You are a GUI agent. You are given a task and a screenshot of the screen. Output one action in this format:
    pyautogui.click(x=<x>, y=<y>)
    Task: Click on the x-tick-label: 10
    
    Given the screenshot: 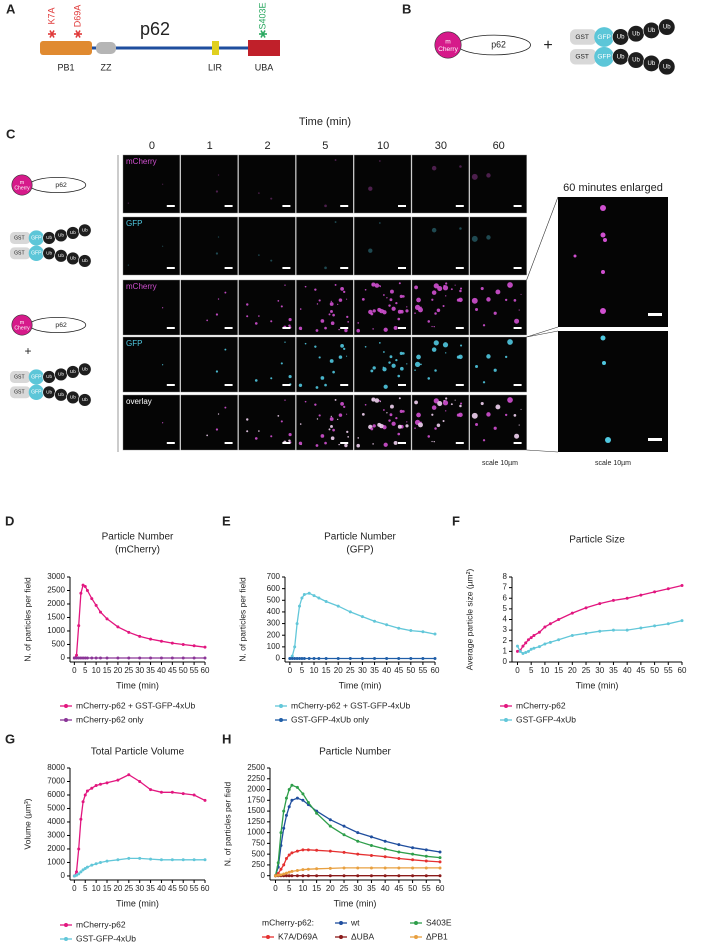 What is the action you would take?
    pyautogui.click(x=544, y=670)
    